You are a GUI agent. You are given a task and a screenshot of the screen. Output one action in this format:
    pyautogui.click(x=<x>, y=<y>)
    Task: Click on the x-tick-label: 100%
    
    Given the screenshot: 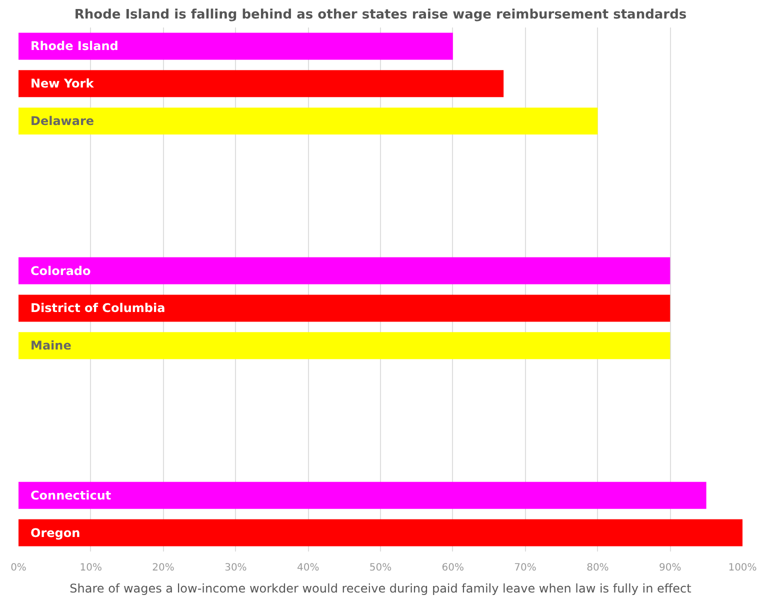 What is the action you would take?
    pyautogui.click(x=742, y=568)
    